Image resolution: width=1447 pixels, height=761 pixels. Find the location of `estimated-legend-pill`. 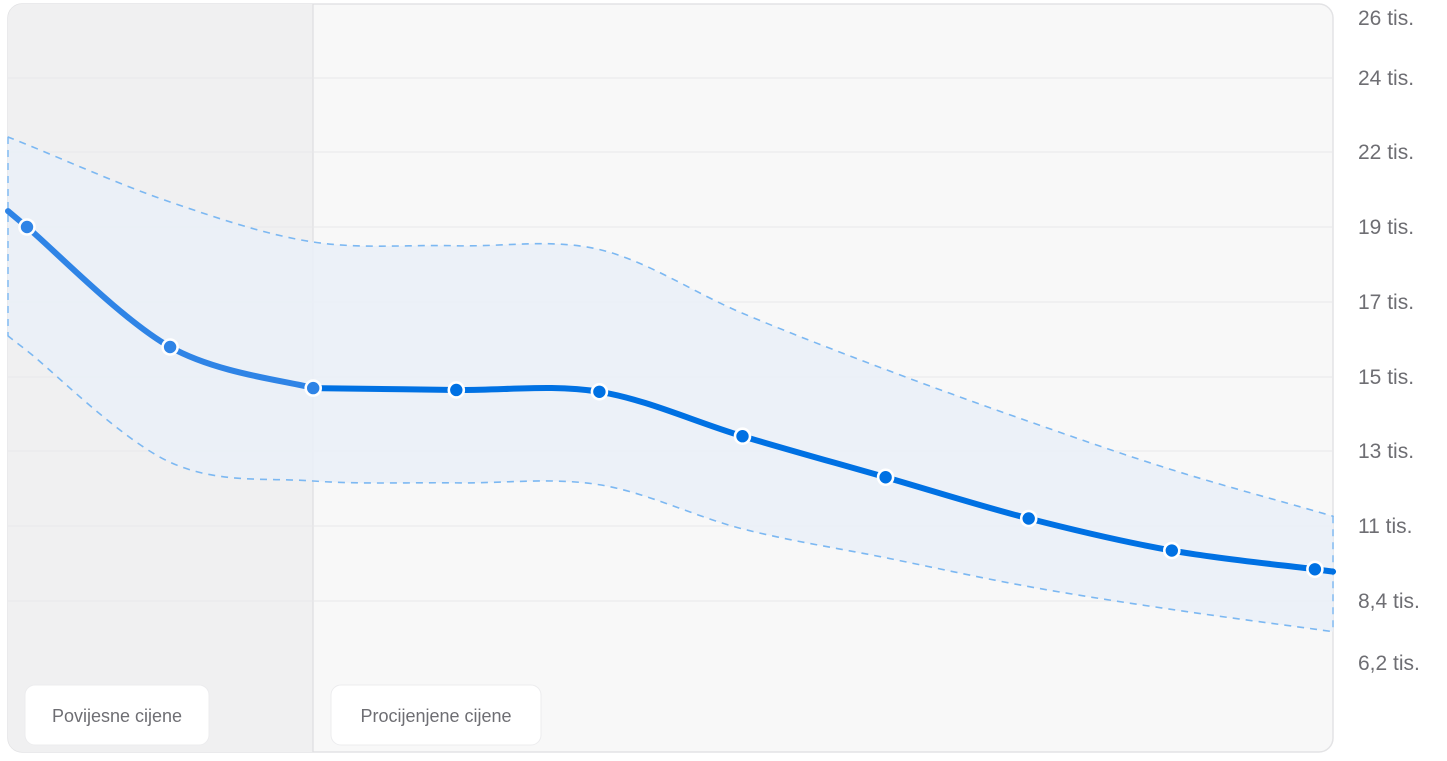

estimated-legend-pill is located at coordinates (436, 715).